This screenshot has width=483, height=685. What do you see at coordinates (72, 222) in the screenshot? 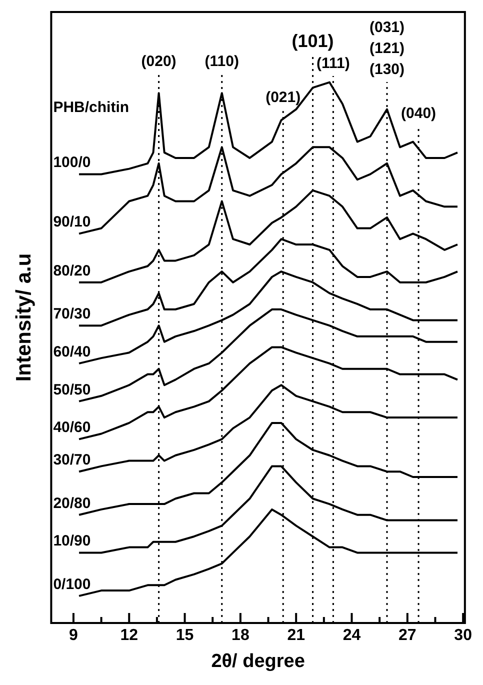
I see `series-label: 90/10` at bounding box center [72, 222].